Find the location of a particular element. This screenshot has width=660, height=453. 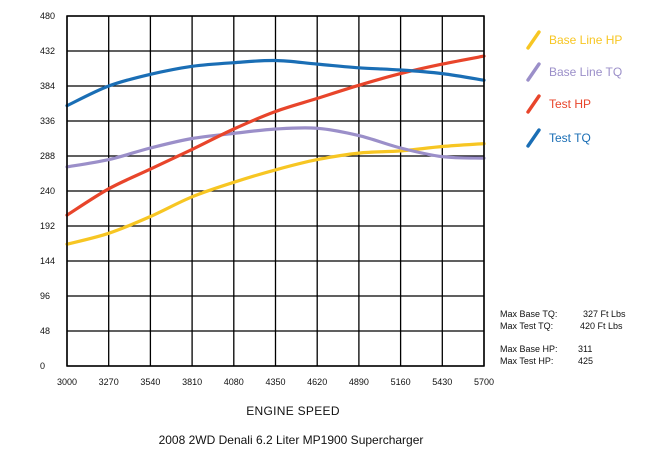

legend-swatch-base-line-hp is located at coordinates (533, 40).